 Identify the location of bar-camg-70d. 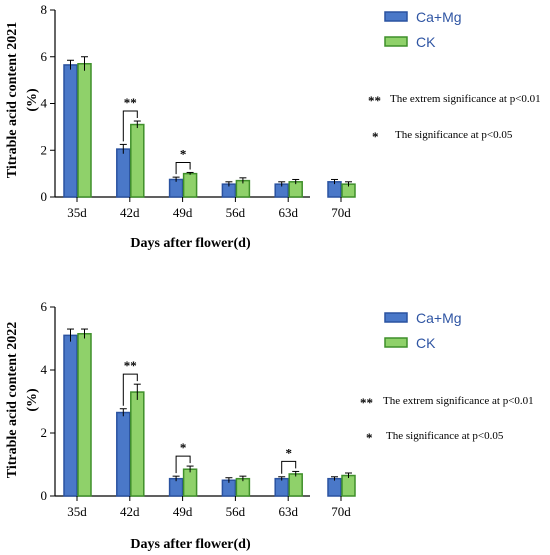
(334, 487).